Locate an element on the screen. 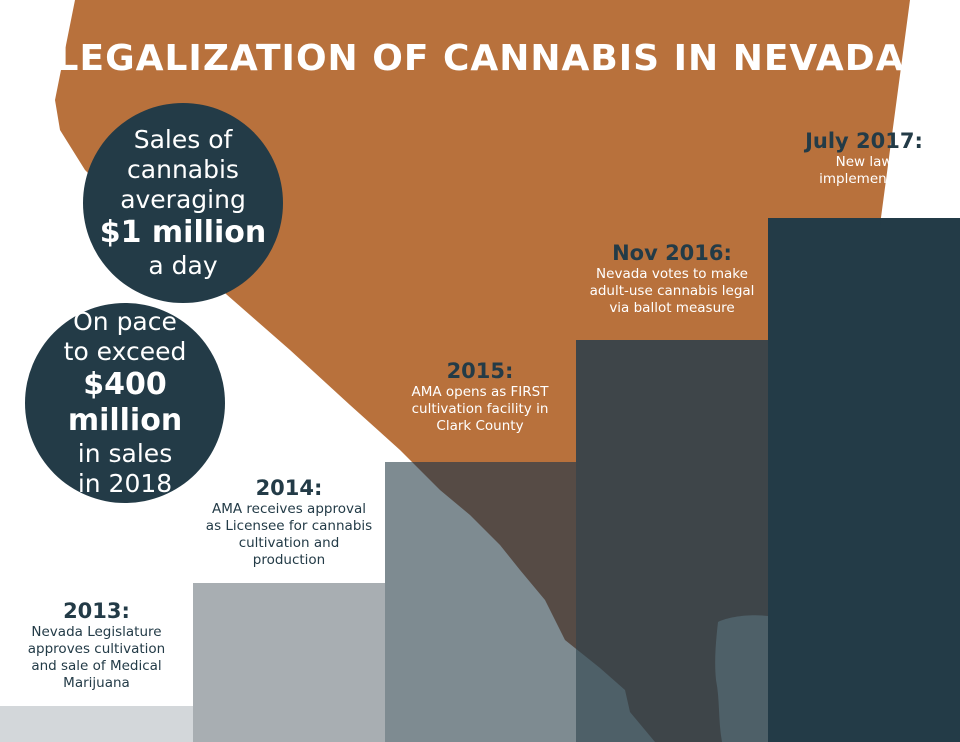 This screenshot has width=960, height=742. stat-highlight: $400 million is located at coordinates (125, 402).